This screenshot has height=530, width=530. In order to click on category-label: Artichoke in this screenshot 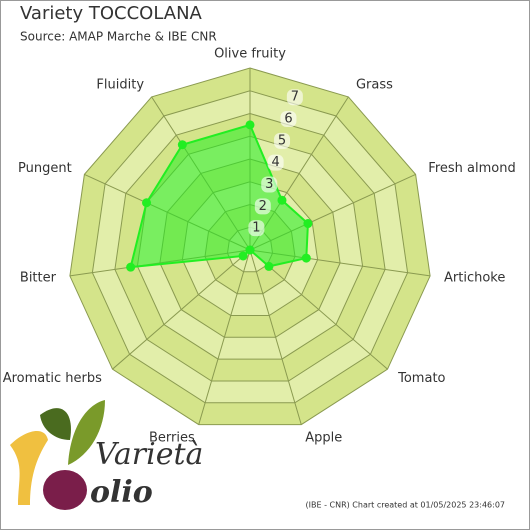, I will do `click(474, 277)`.